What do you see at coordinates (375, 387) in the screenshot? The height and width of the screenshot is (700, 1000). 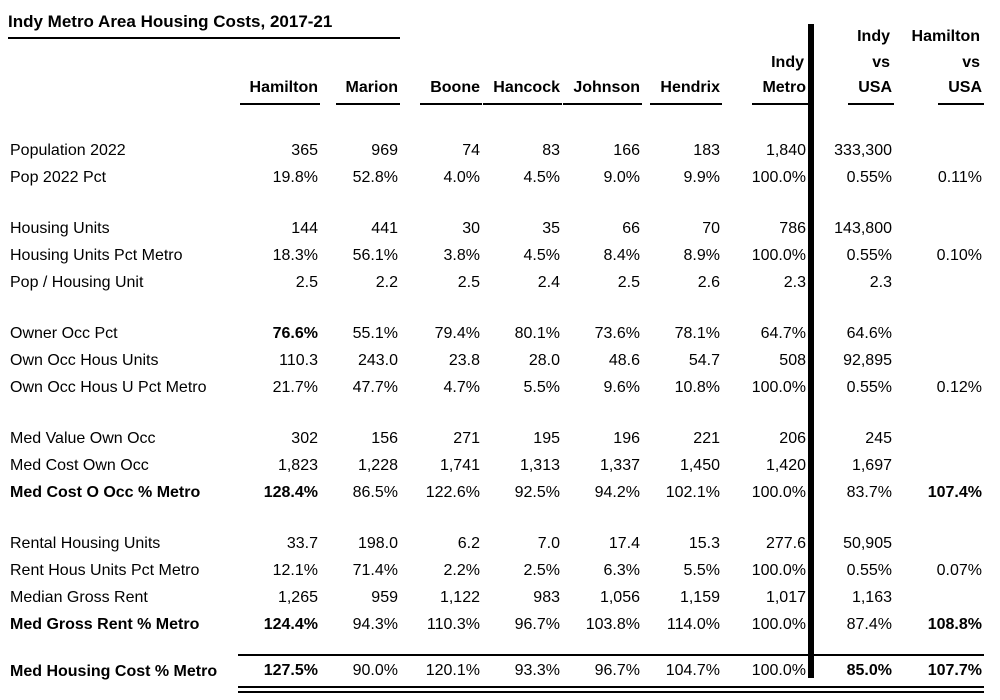 I see `cell-marion: 47.7%` at bounding box center [375, 387].